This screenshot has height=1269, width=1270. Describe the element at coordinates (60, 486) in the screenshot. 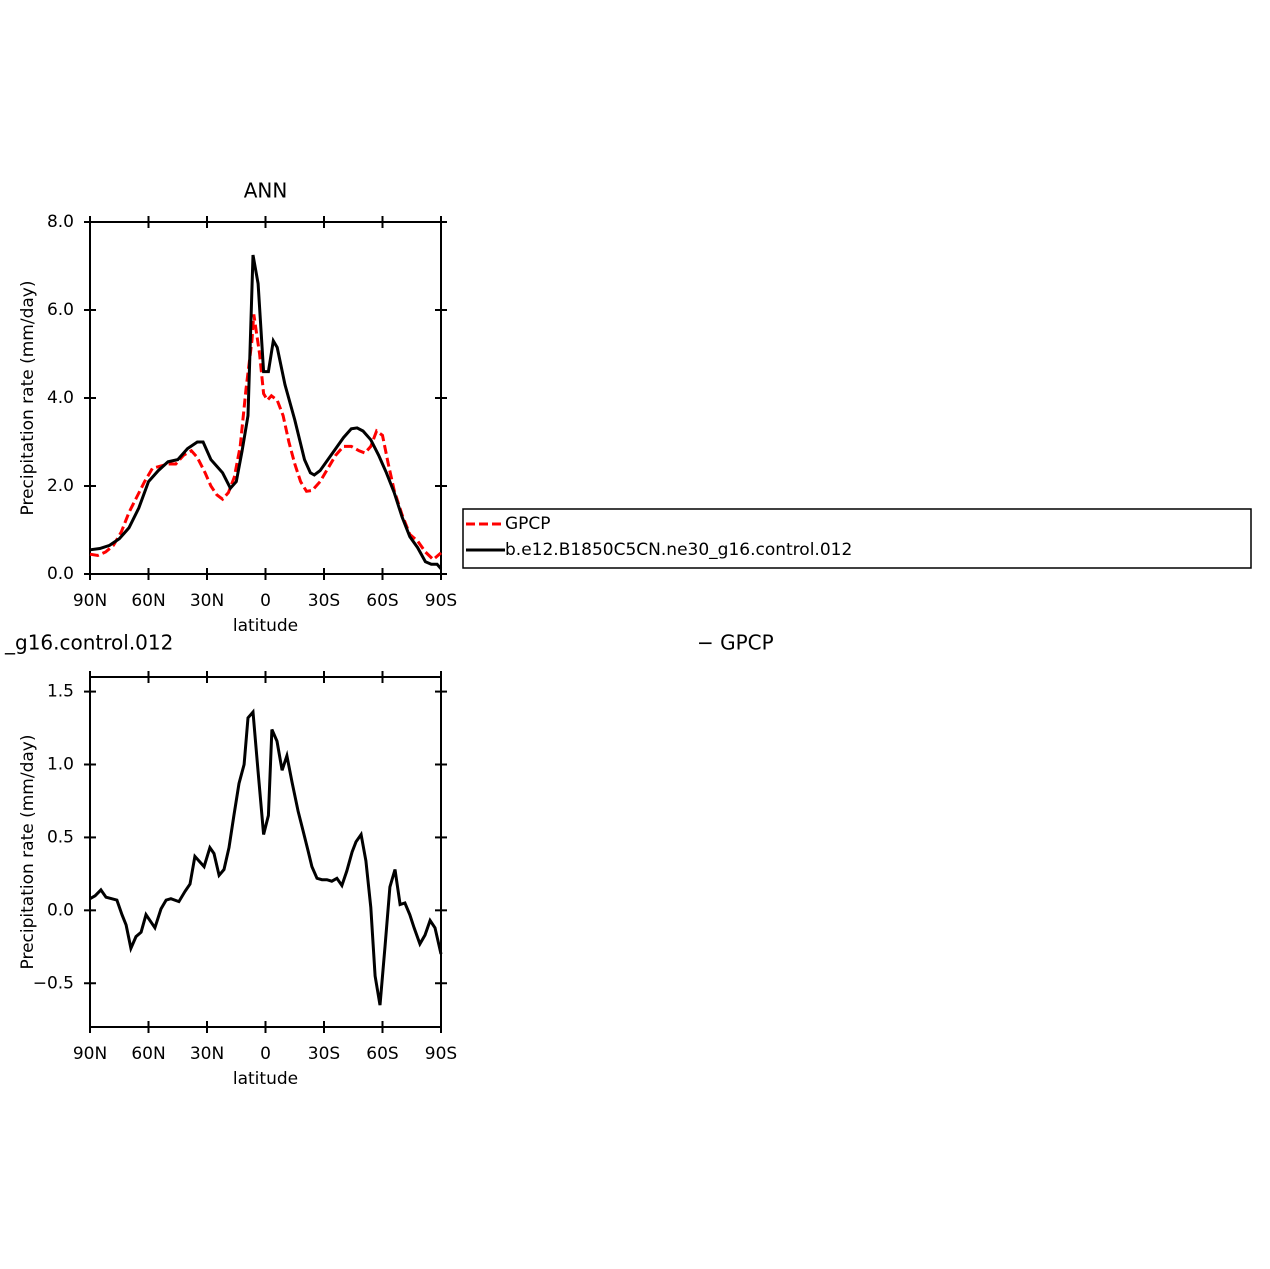

I see `y-tick-label: 2.0` at that location.